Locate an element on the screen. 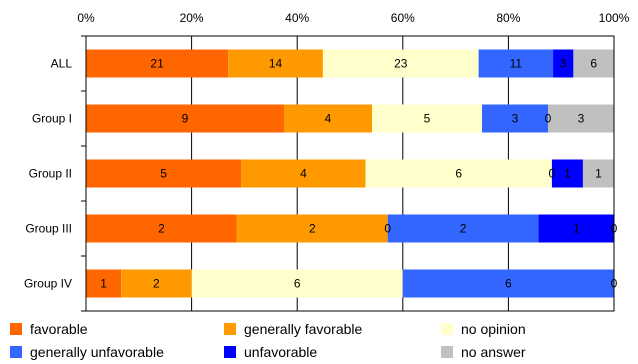 This screenshot has width=638, height=364. legend-label: no answer is located at coordinates (493, 352).